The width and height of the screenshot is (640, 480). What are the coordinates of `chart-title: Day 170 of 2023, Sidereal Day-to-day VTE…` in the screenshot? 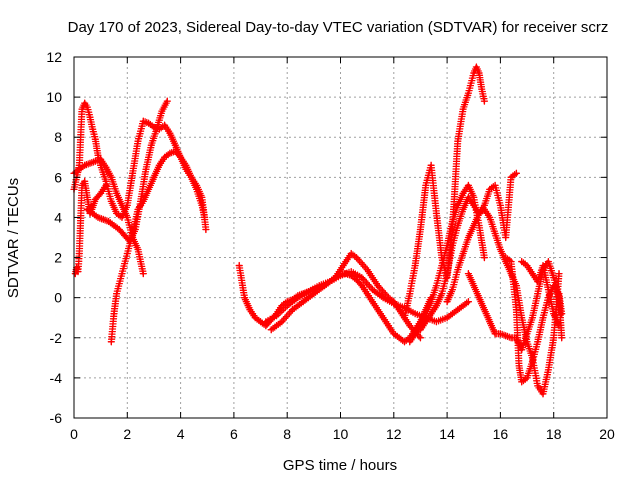 It's located at (338, 27).